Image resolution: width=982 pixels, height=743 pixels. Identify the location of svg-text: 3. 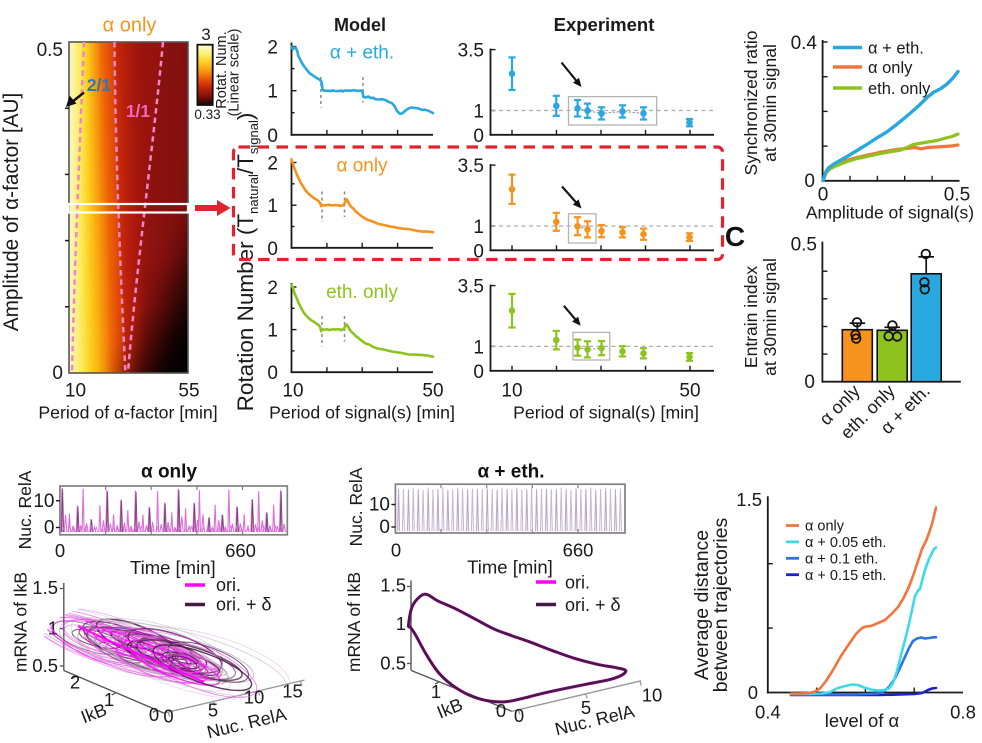
(205, 34).